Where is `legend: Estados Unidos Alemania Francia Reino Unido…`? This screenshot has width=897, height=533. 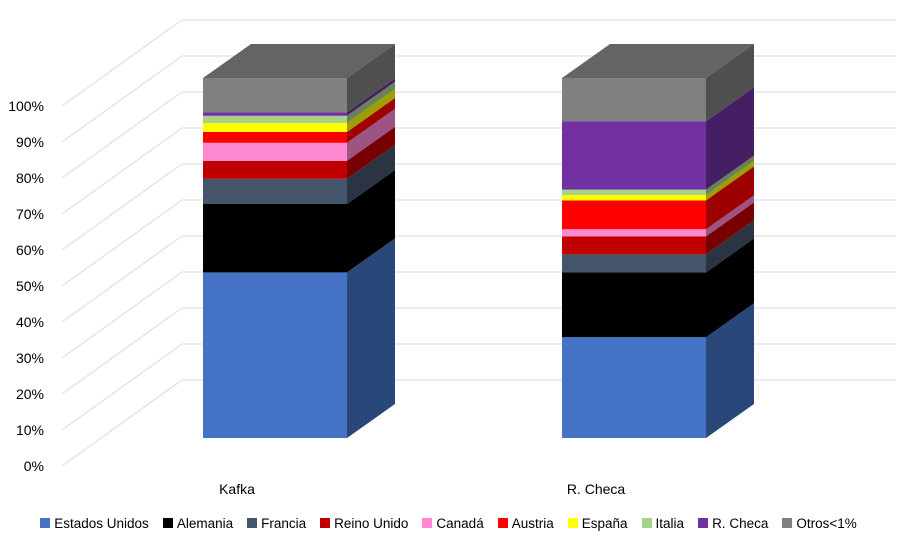
legend: Estados Unidos Alemania Francia Reino Unido… is located at coordinates (448, 523).